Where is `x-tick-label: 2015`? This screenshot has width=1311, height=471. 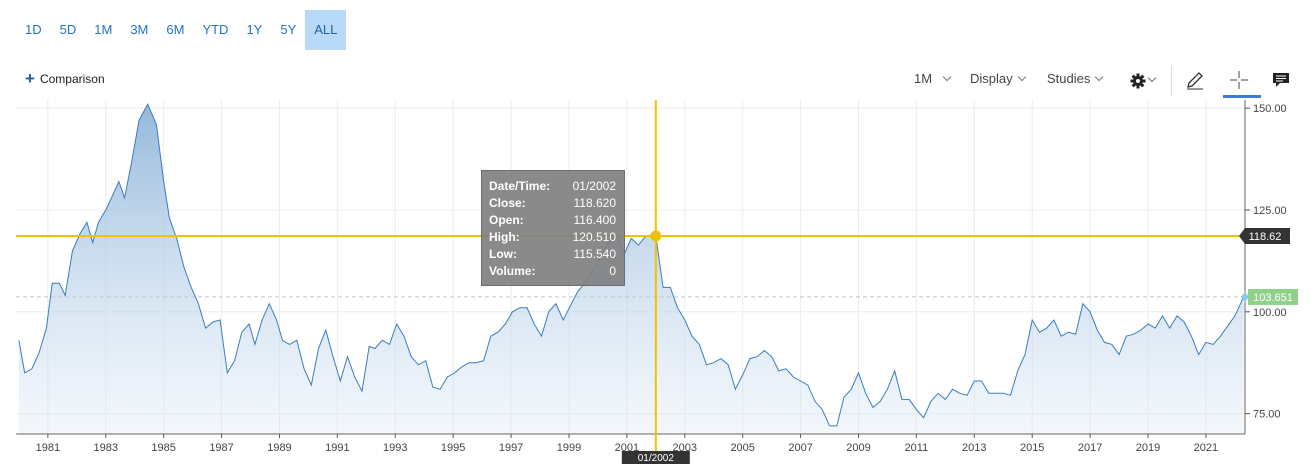 x-tick-label: 2015 is located at coordinates (1032, 448).